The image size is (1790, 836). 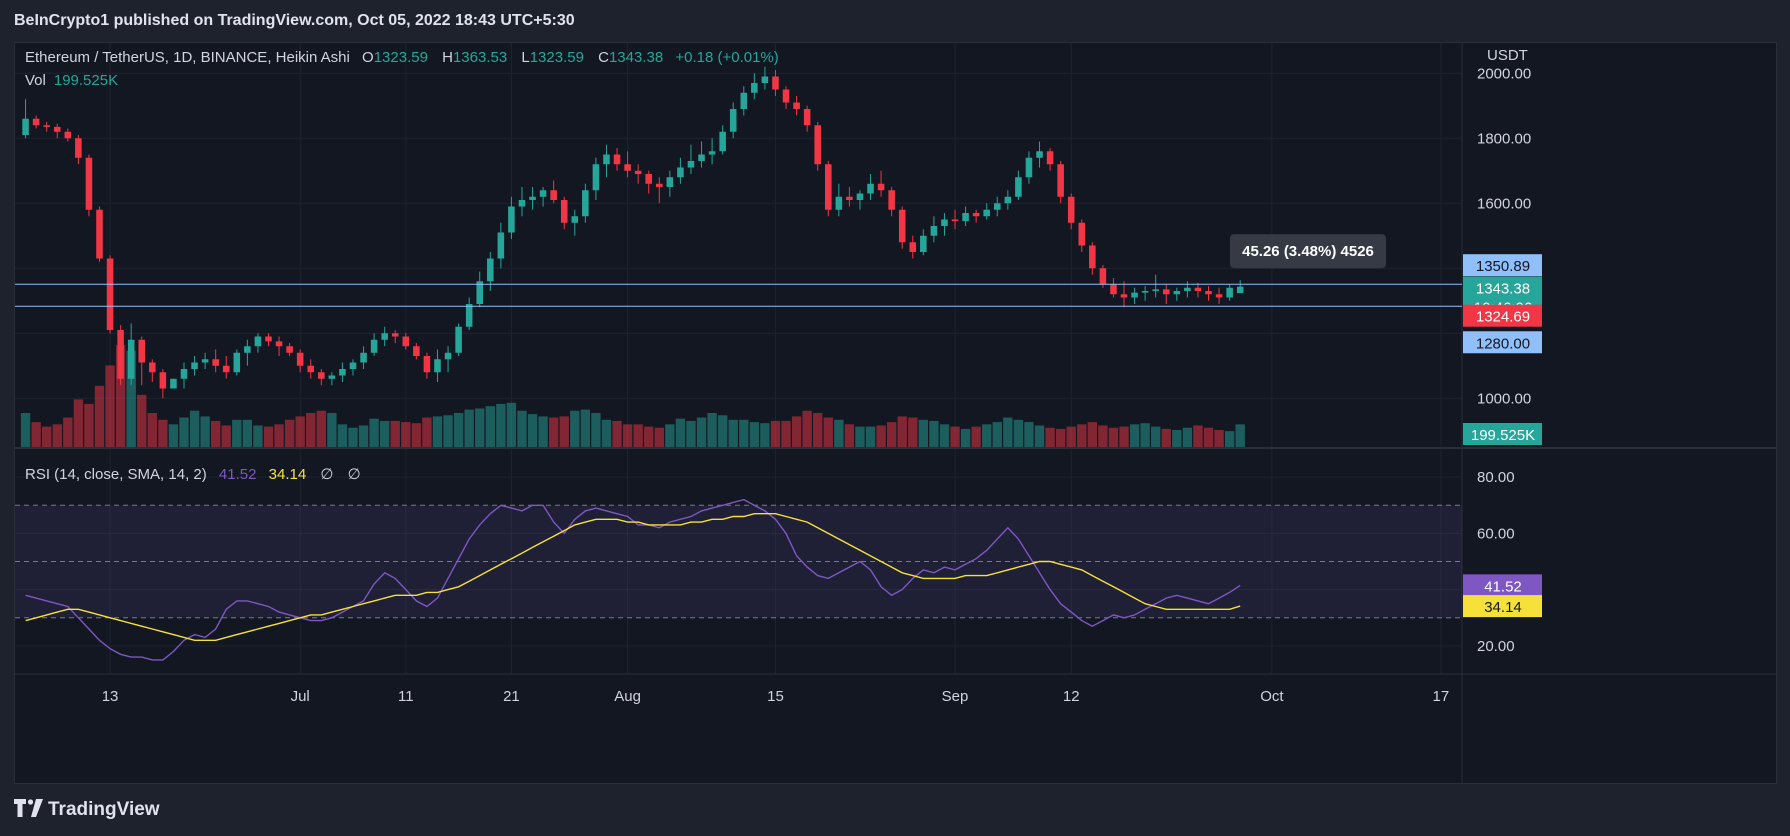 I want to click on time-tick: Jul, so click(x=300, y=696).